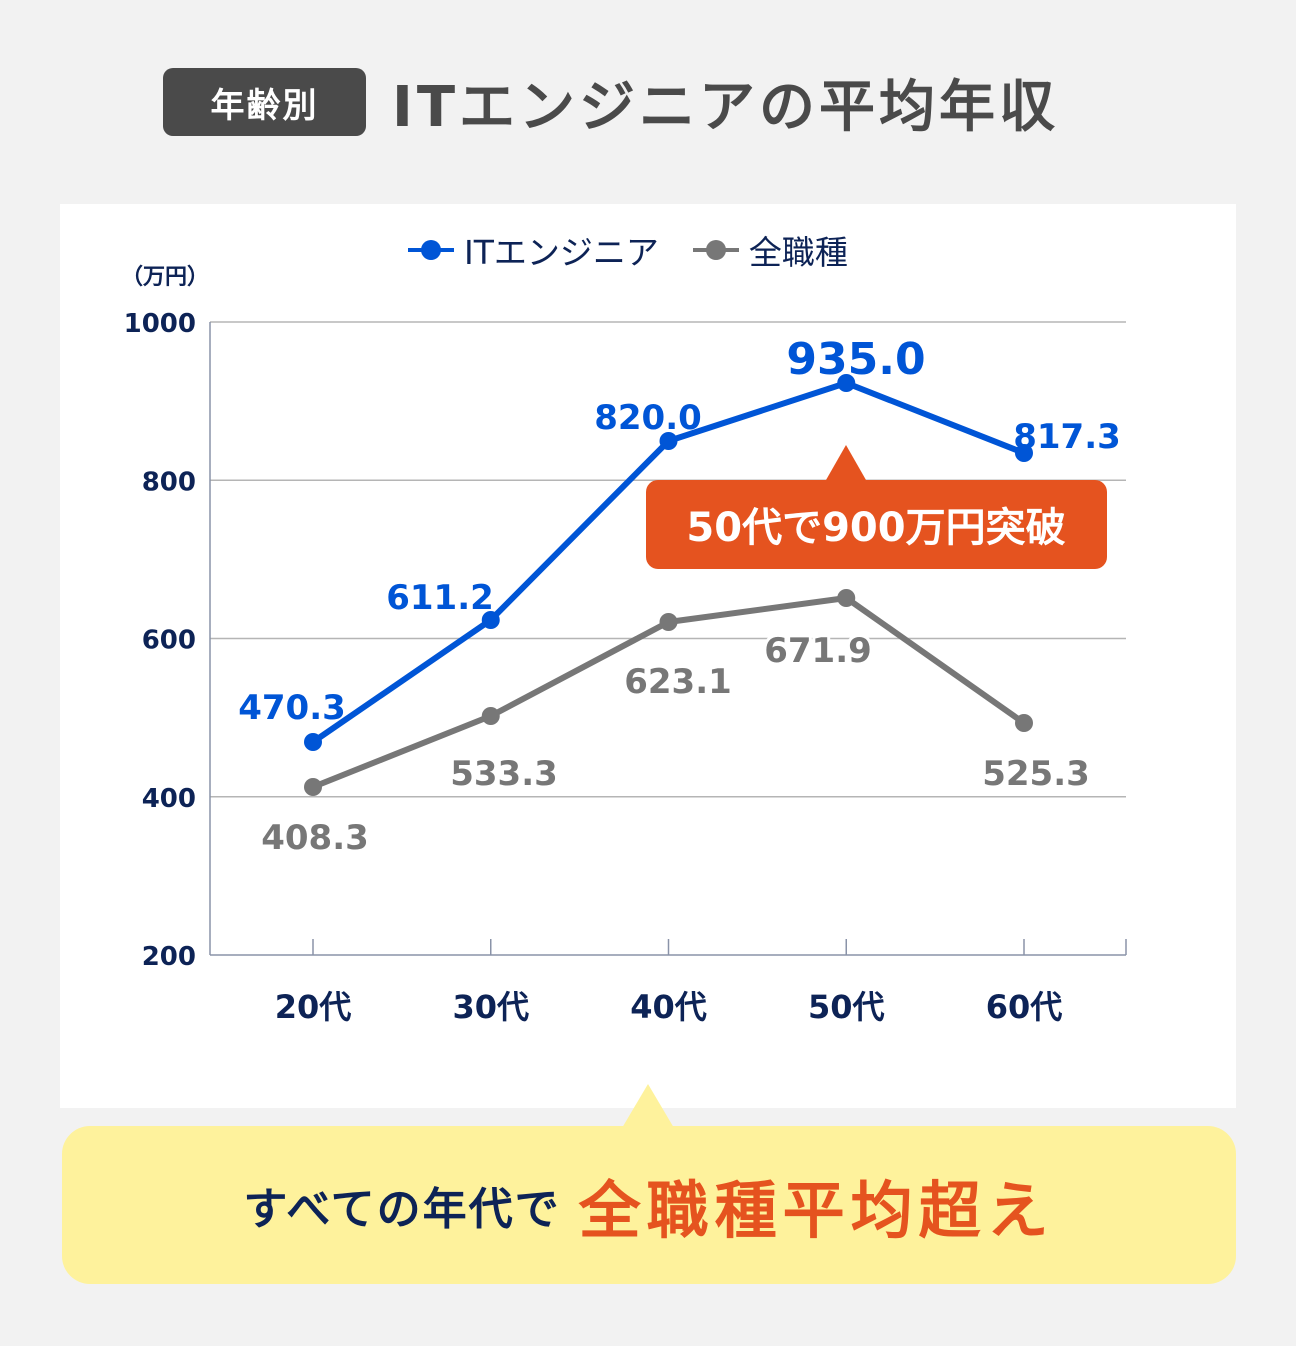 The width and height of the screenshot is (1296, 1346). I want to click on data-label: 470.3, so click(292, 708).